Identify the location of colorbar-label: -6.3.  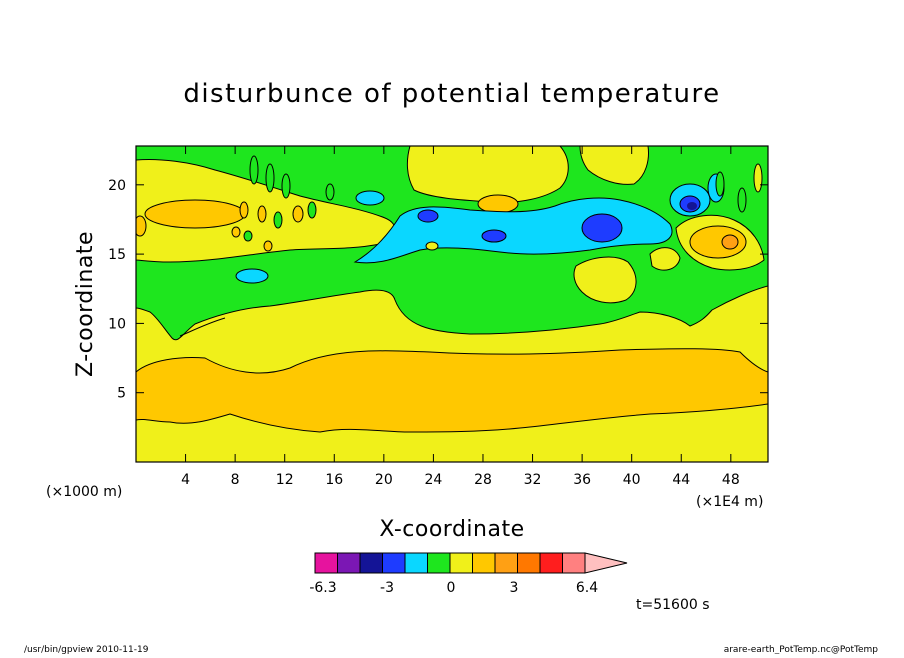
(322, 588).